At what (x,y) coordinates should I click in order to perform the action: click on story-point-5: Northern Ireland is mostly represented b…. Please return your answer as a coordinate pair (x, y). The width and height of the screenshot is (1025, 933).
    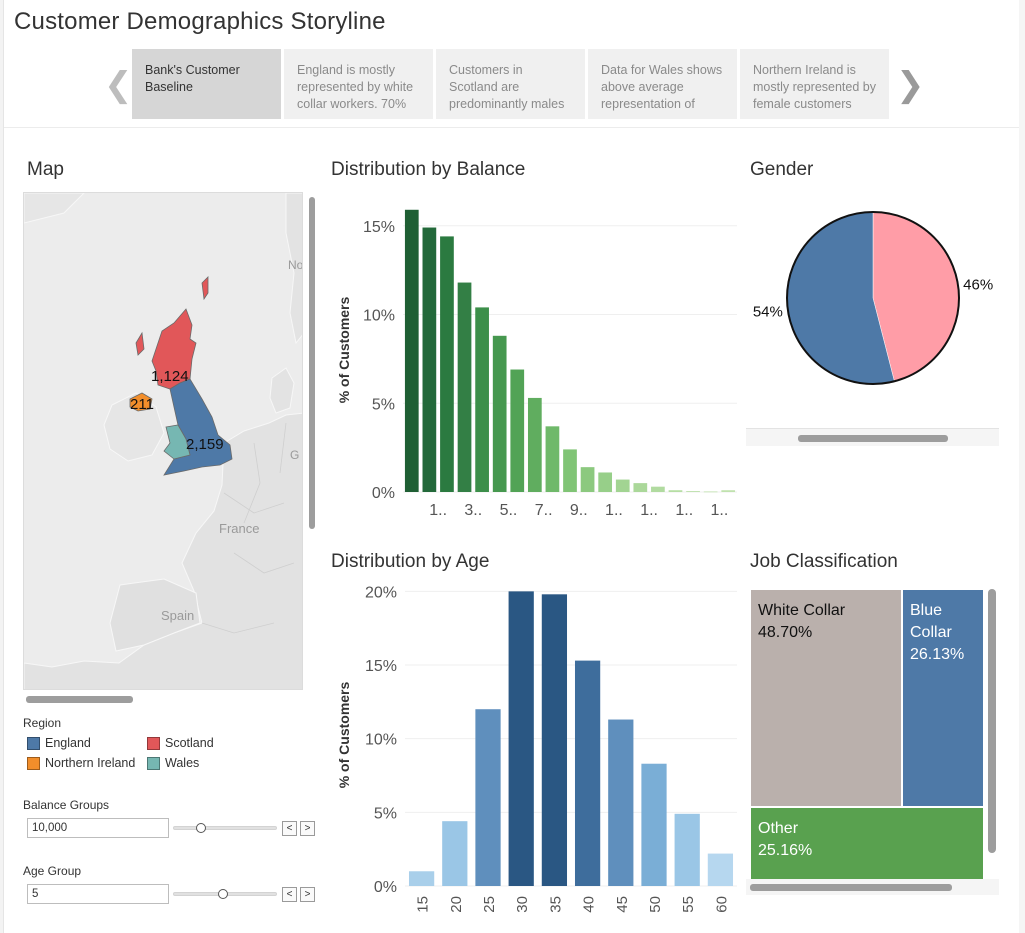
    Looking at the image, I should click on (814, 84).